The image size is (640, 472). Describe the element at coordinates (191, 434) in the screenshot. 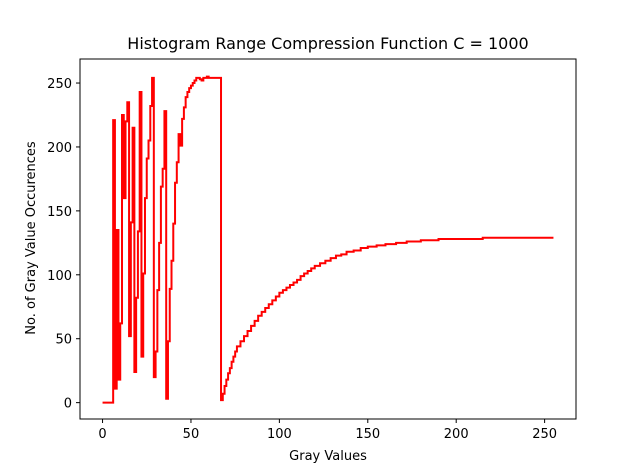

I see `x-tick-label: 50` at that location.